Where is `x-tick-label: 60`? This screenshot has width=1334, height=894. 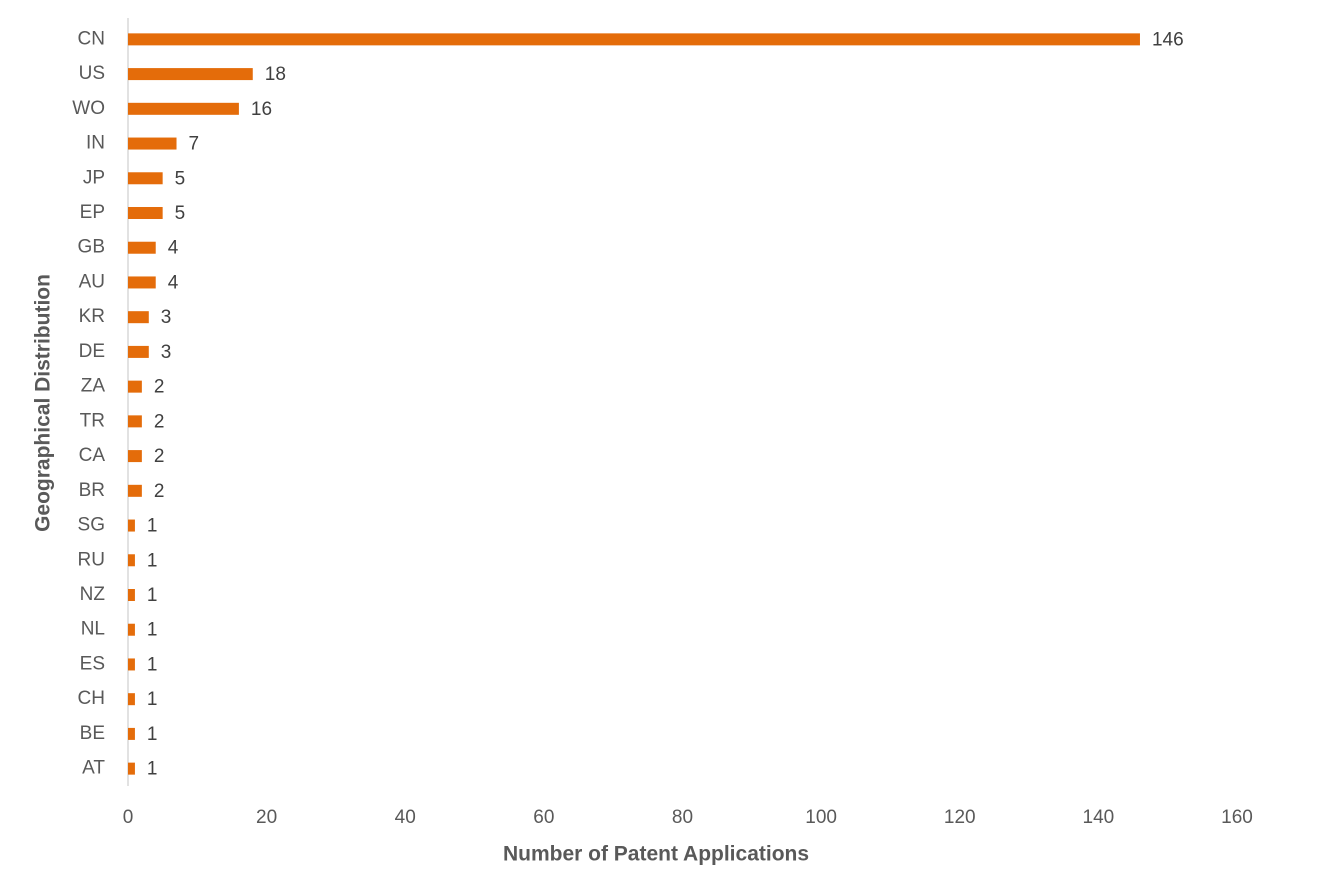 x-tick-label: 60 is located at coordinates (543, 817).